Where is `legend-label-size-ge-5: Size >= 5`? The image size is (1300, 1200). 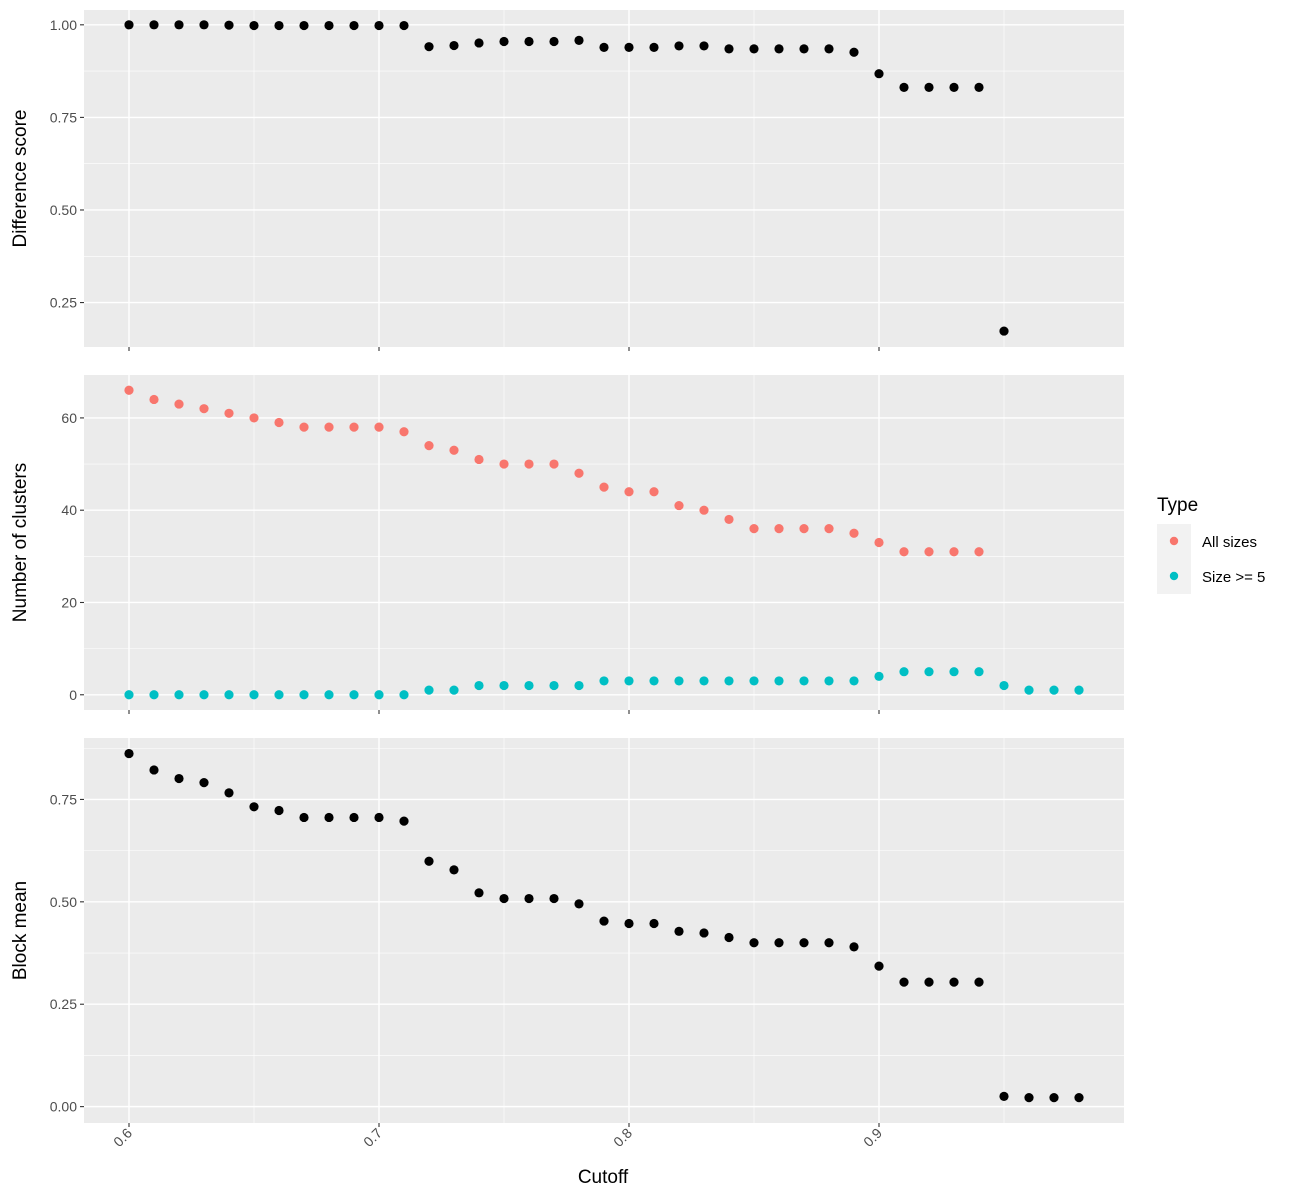
legend-label-size-ge-5: Size >= 5 is located at coordinates (1233, 577).